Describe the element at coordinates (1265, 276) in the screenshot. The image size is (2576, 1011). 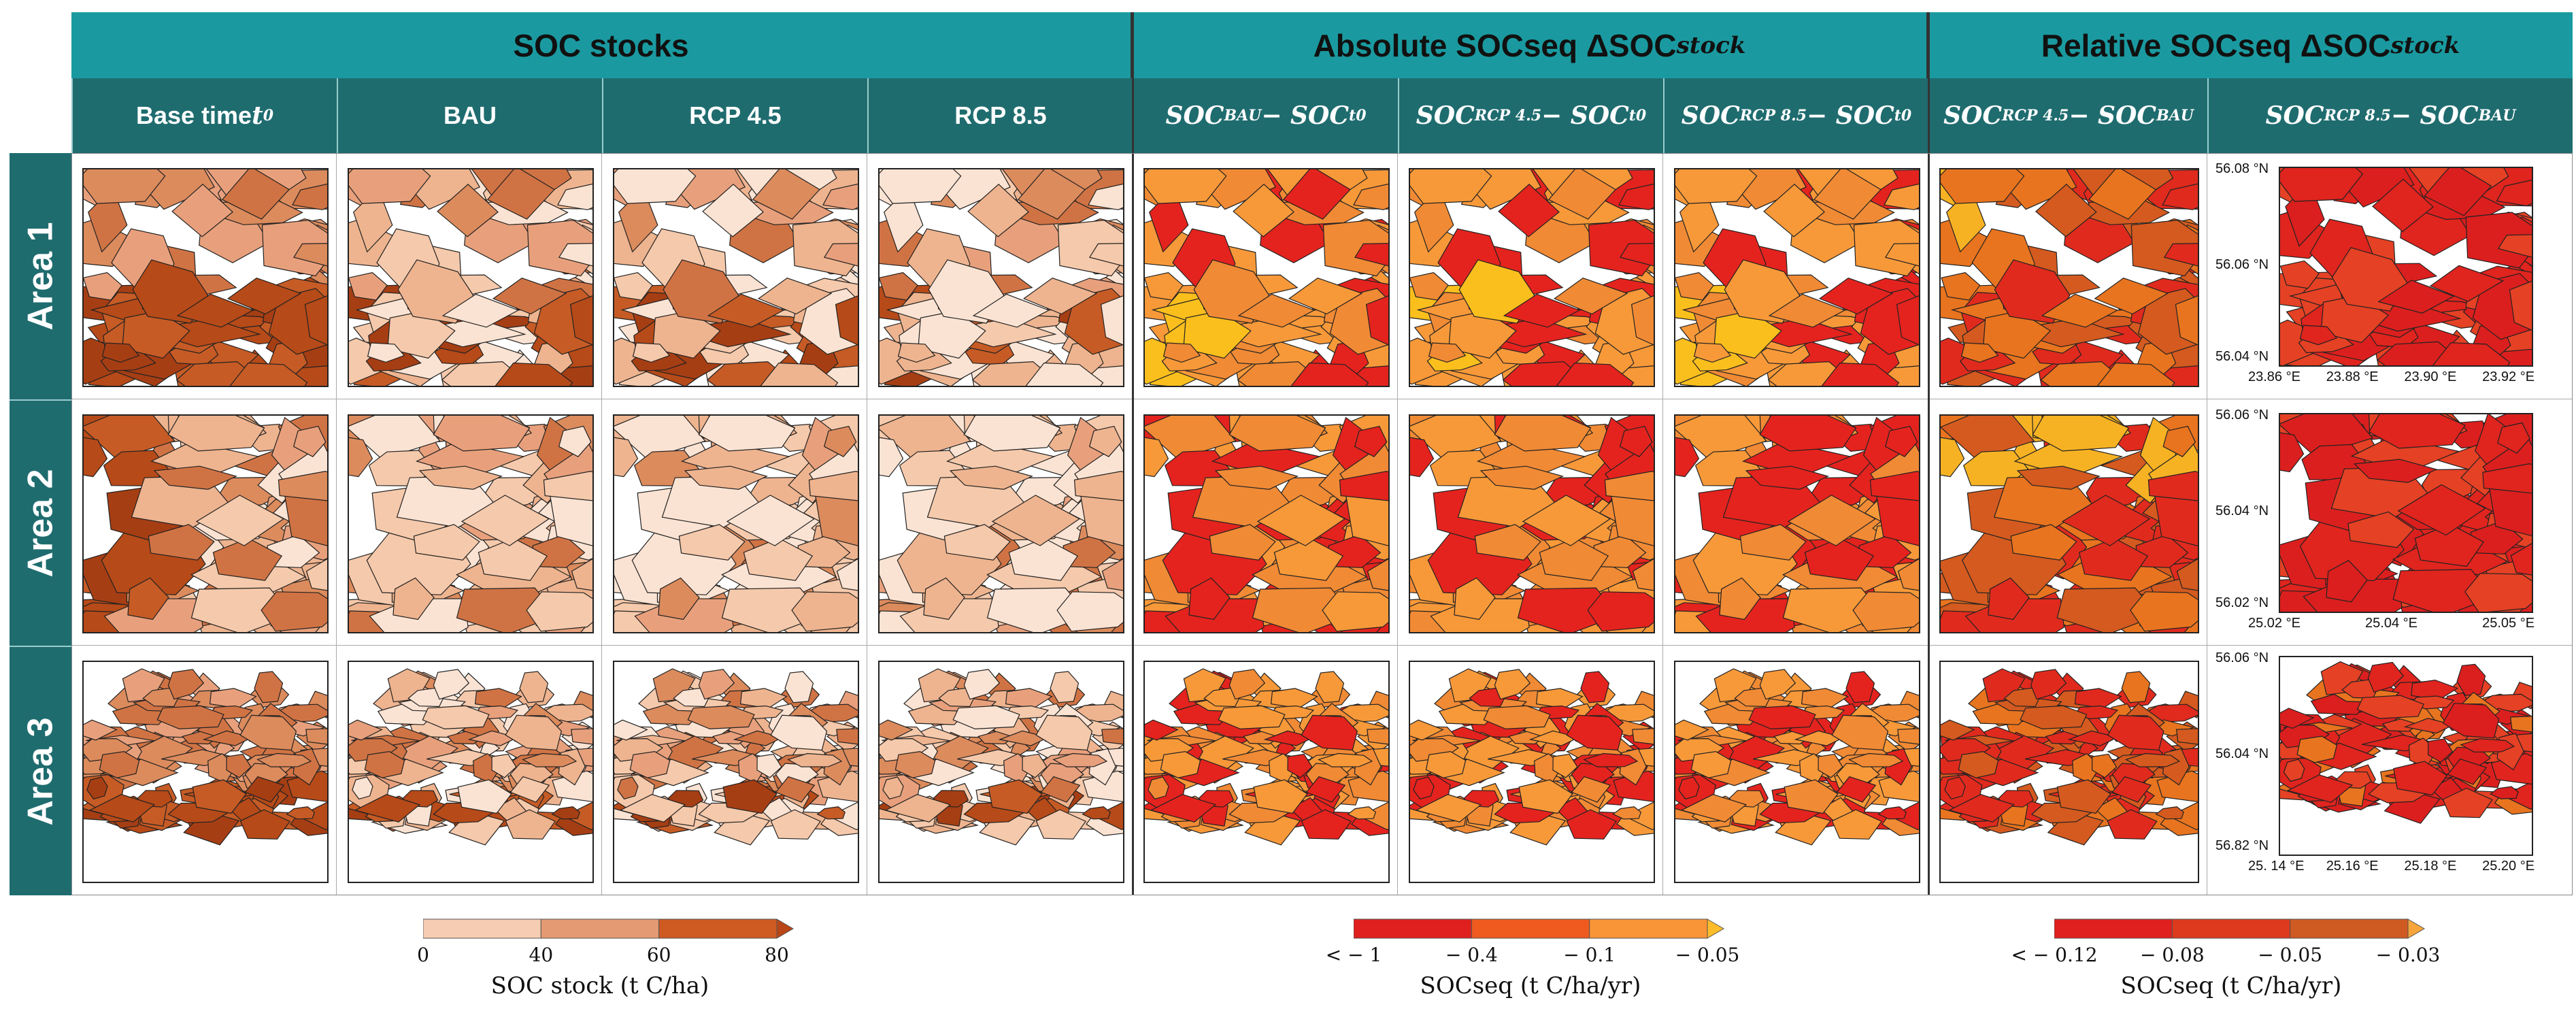
I see `map-cell-area1-col5` at that location.